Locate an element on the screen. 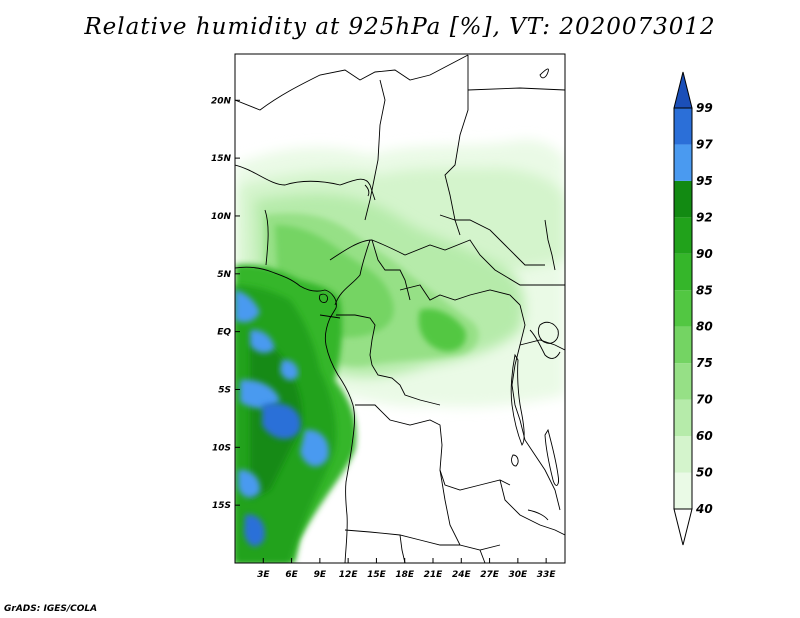 The width and height of the screenshot is (800, 618). footer-credit: GrADS: IGES/COLA is located at coordinates (51, 609).